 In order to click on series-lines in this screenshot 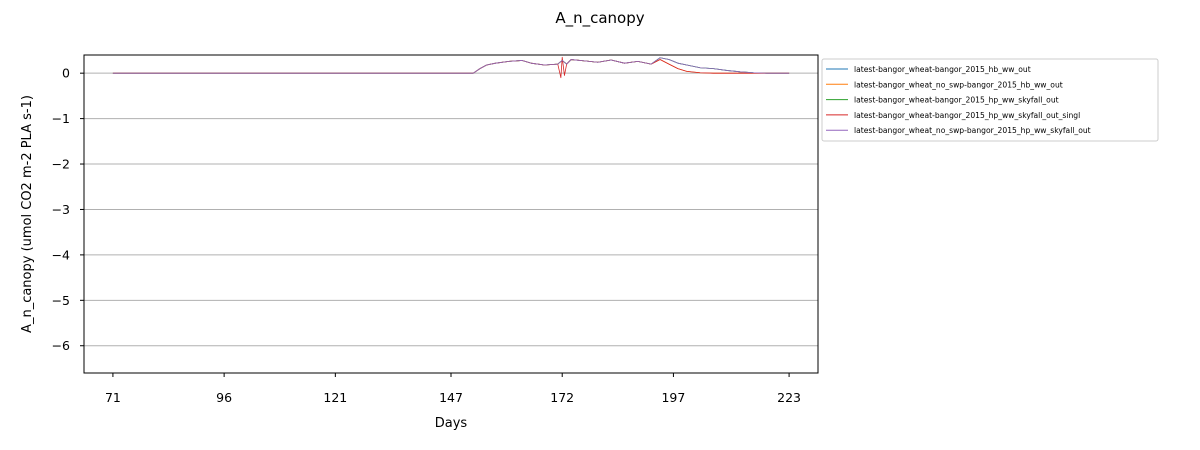, I will do `click(451, 67)`.